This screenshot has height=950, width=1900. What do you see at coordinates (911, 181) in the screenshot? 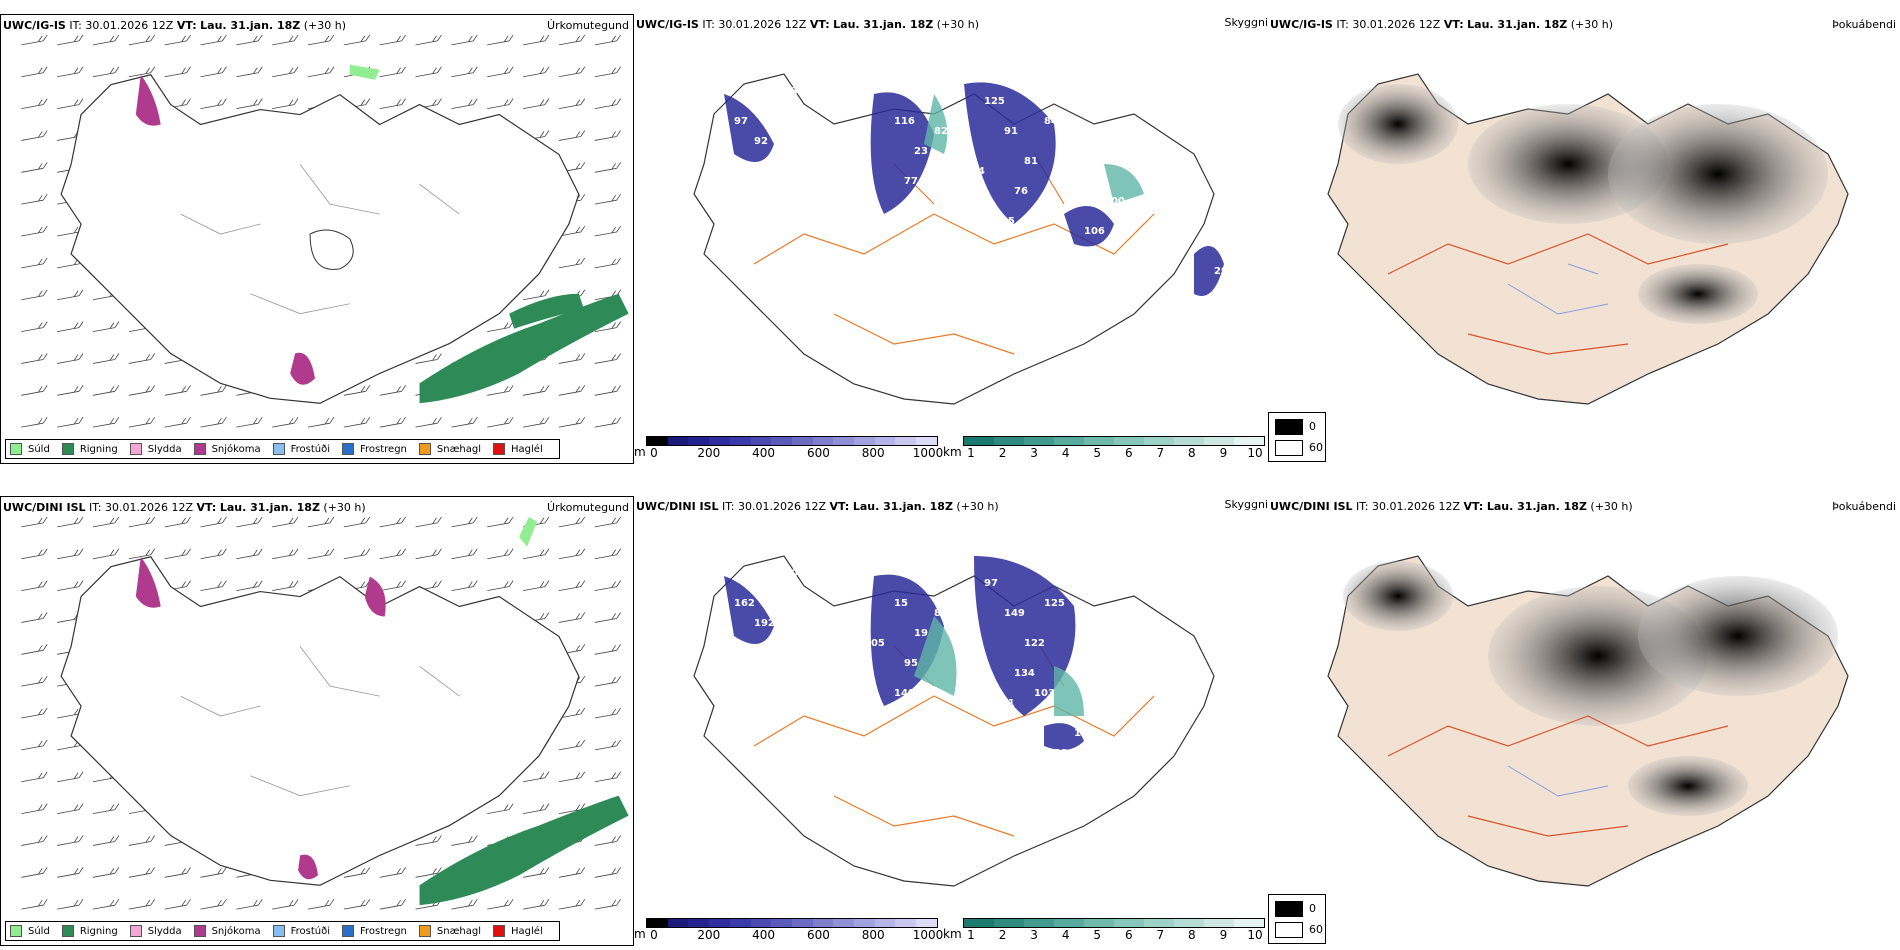
I see `ceiling-value-label: 77` at bounding box center [911, 181].